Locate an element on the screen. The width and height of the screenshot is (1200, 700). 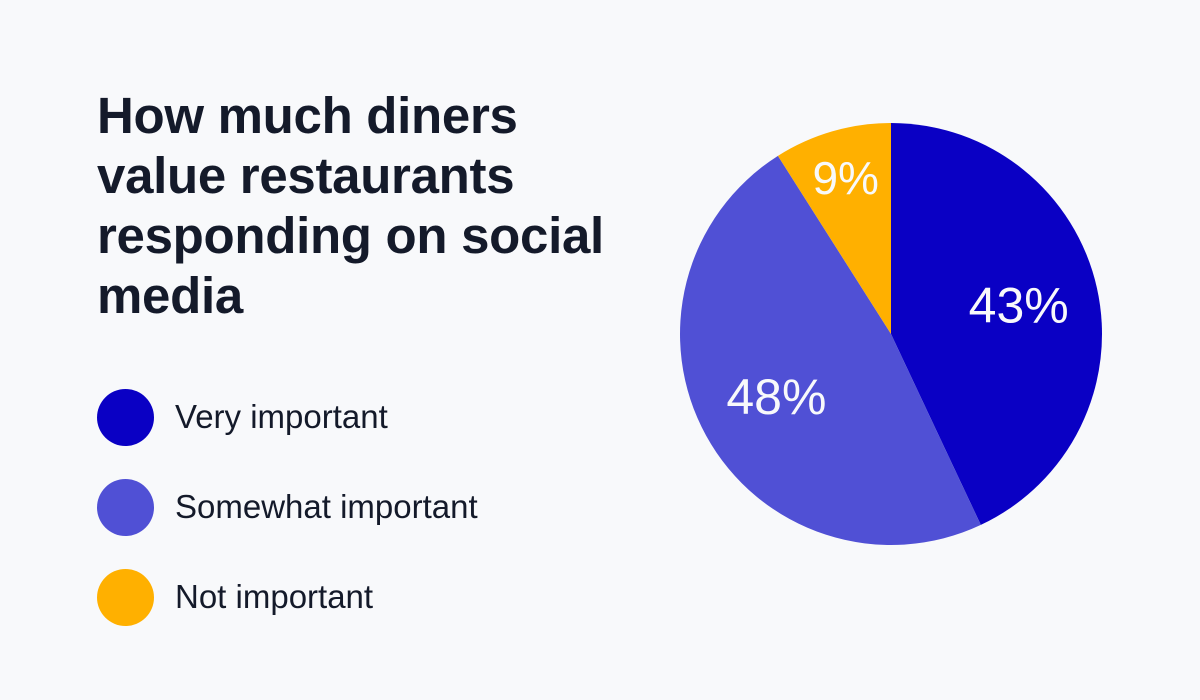
legend-label: Not important is located at coordinates (274, 596).